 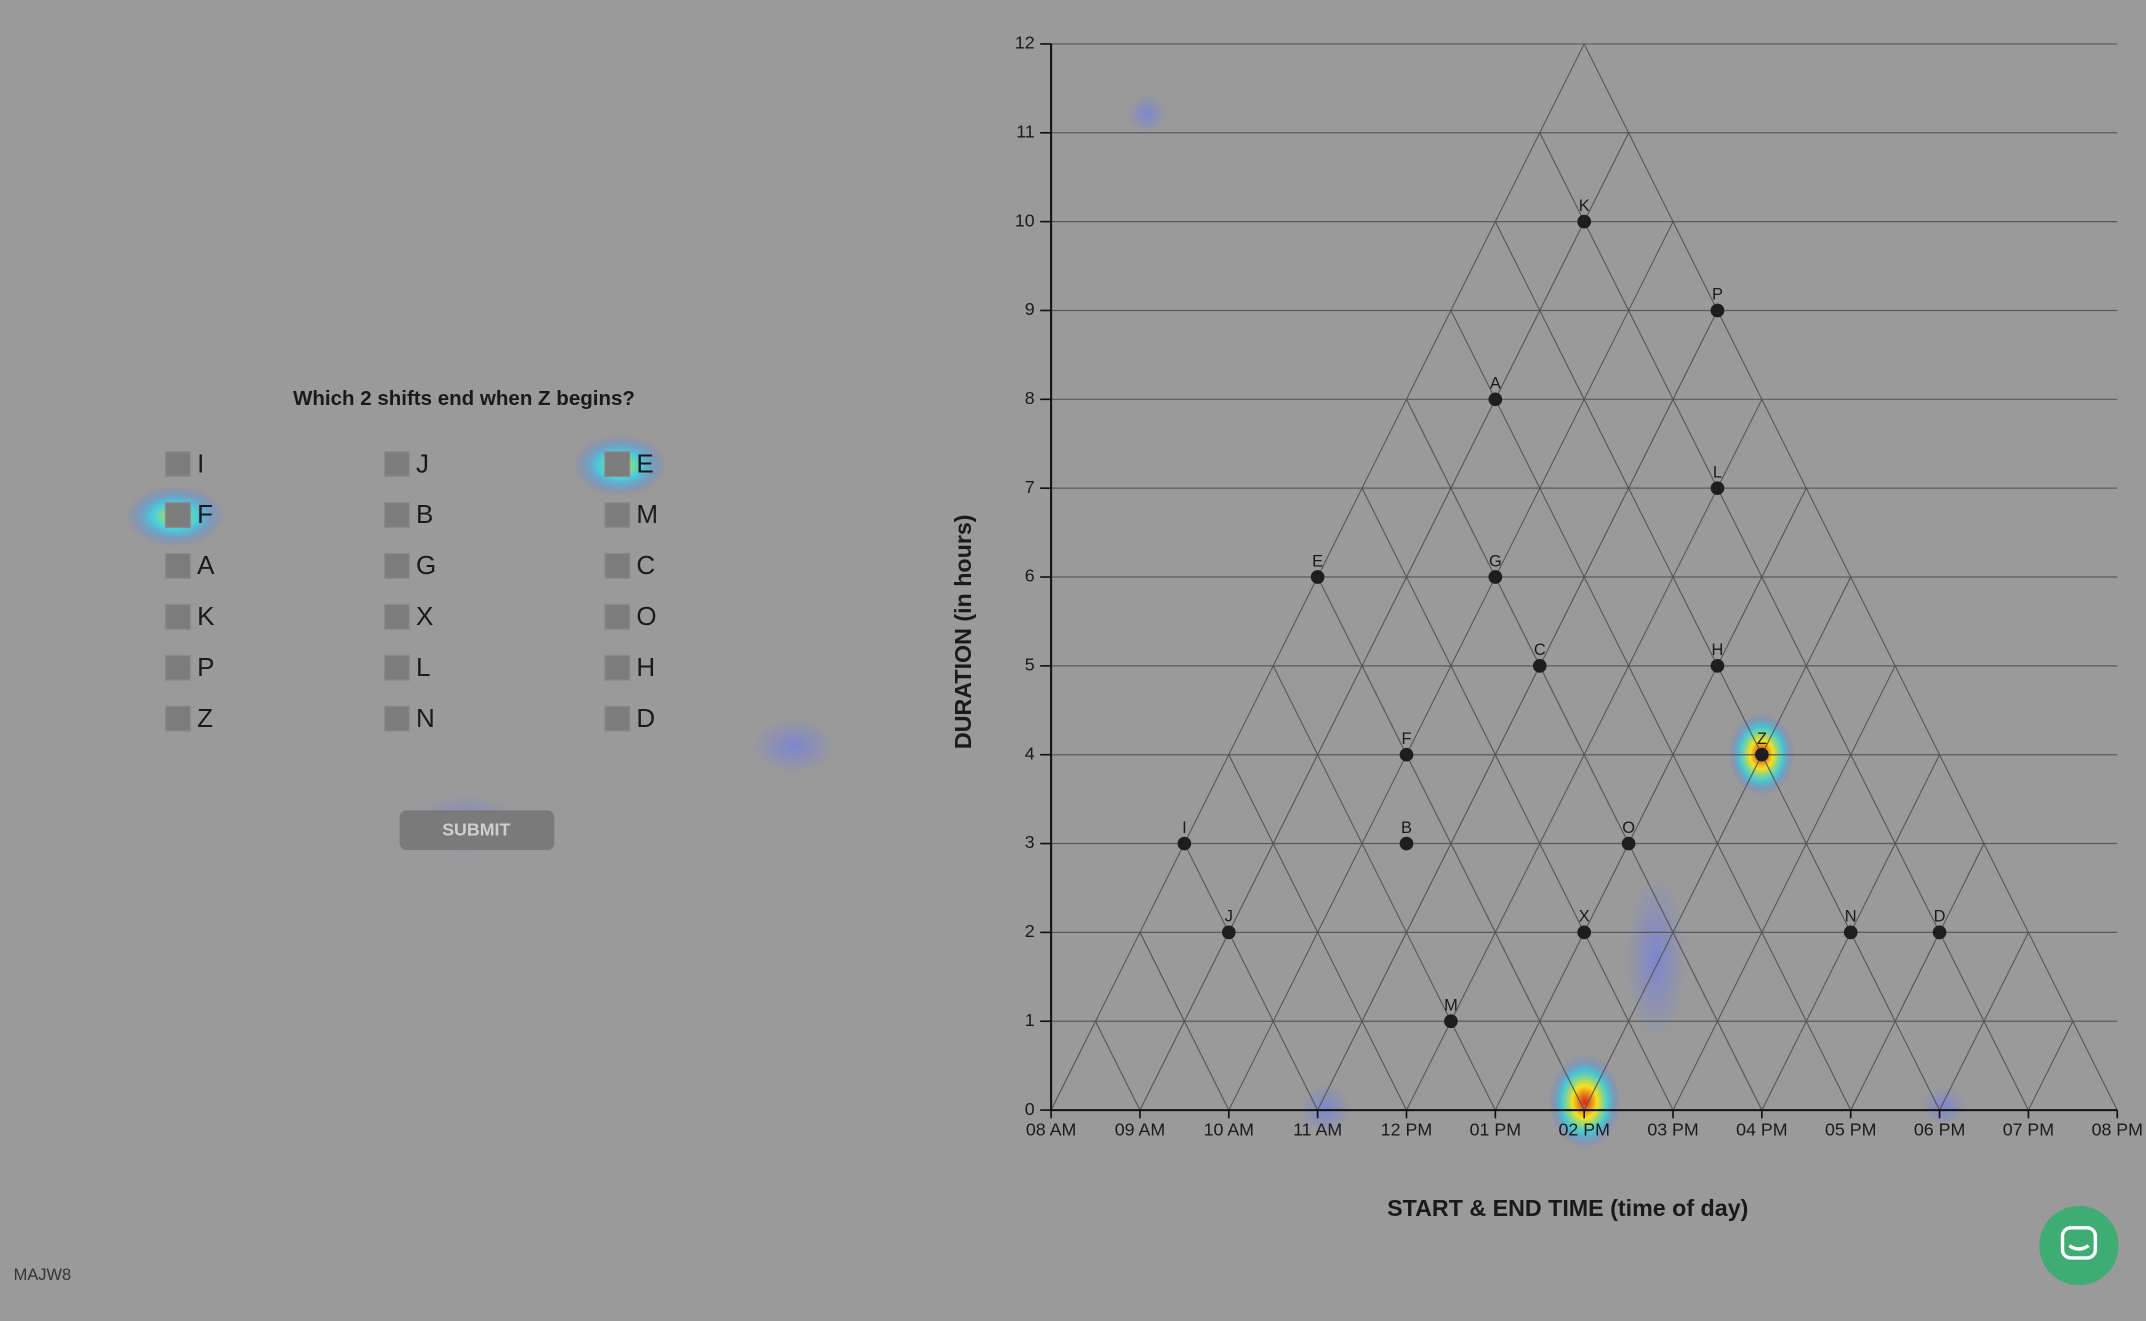 What do you see at coordinates (647, 514) in the screenshot?
I see `option-label: M` at bounding box center [647, 514].